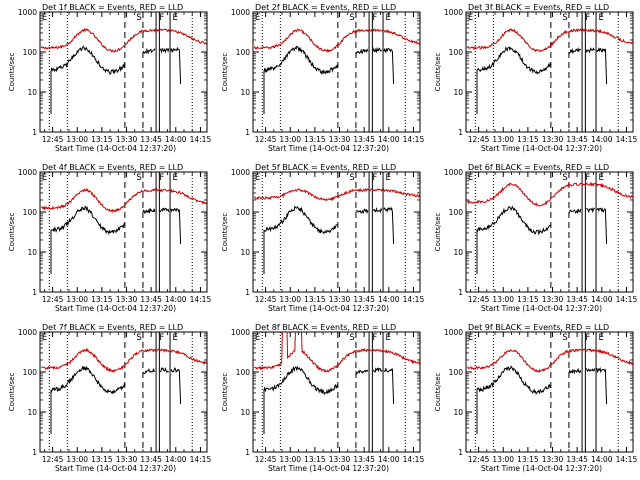 Image resolution: width=640 pixels, height=480 pixels. Describe the element at coordinates (247, 132) in the screenshot. I see `y-tick-label: 1` at that location.